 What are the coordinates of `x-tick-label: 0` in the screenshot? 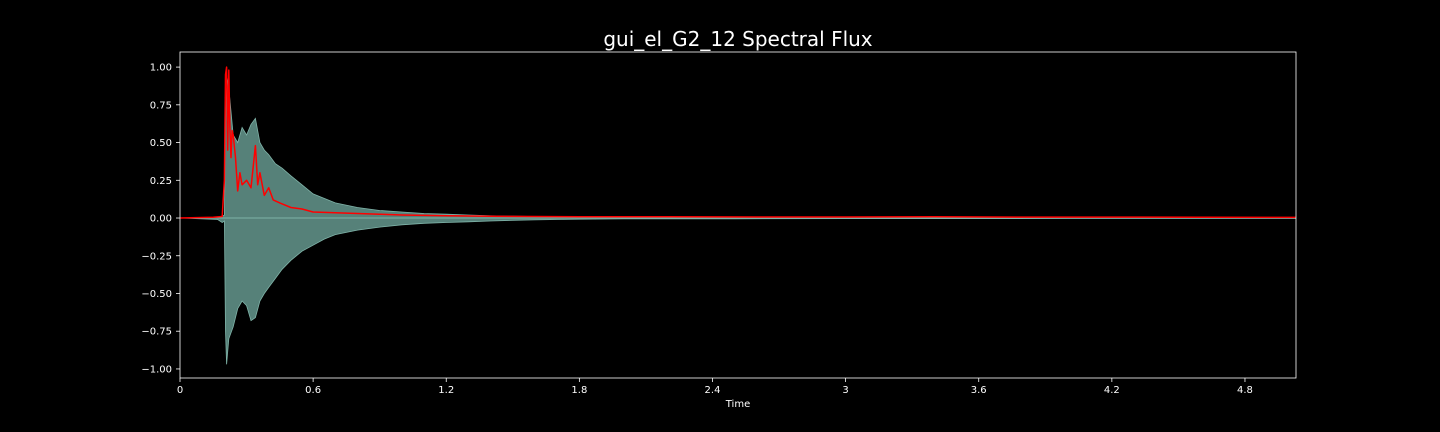 It's located at (180, 390).